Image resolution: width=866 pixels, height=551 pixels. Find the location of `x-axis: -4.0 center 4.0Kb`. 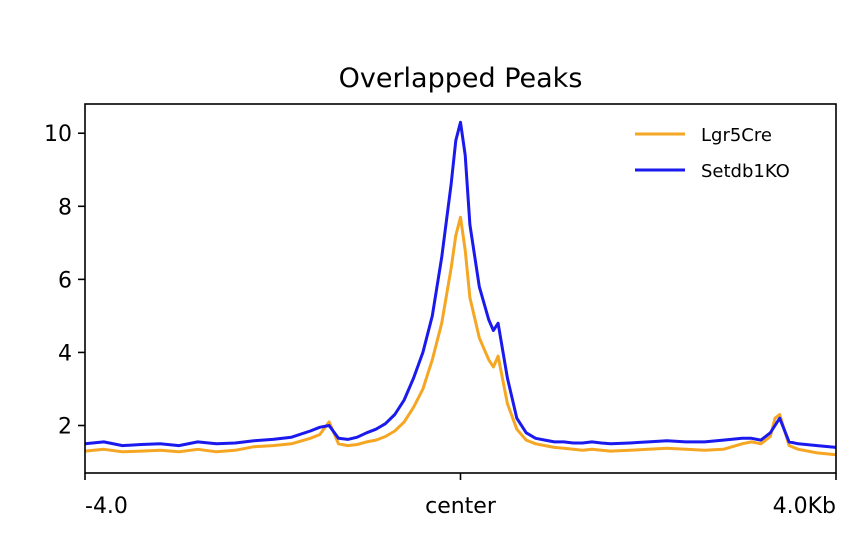

x-axis: -4.0 center 4.0Kb is located at coordinates (460, 496).